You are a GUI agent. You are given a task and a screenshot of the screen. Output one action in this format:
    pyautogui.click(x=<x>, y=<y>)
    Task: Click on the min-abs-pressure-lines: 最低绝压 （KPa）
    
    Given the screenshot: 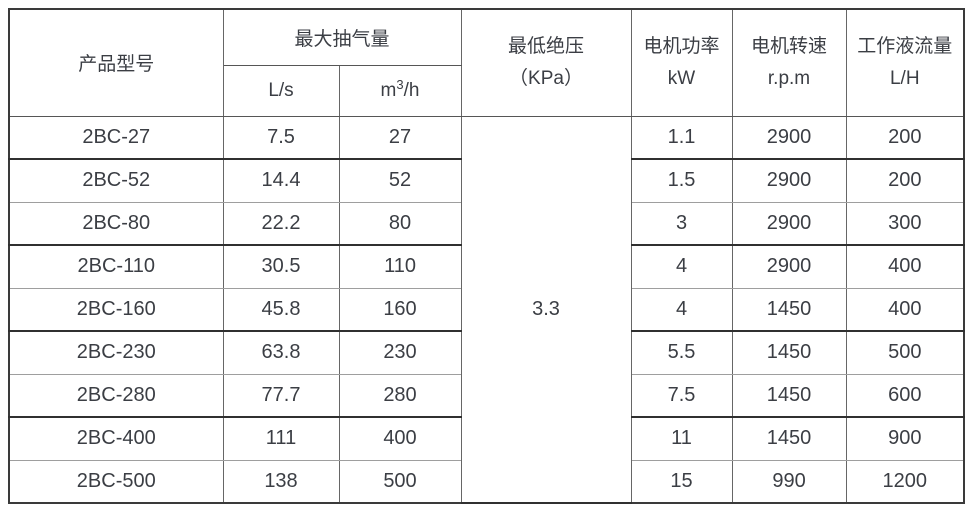 What is the action you would take?
    pyautogui.click(x=546, y=63)
    